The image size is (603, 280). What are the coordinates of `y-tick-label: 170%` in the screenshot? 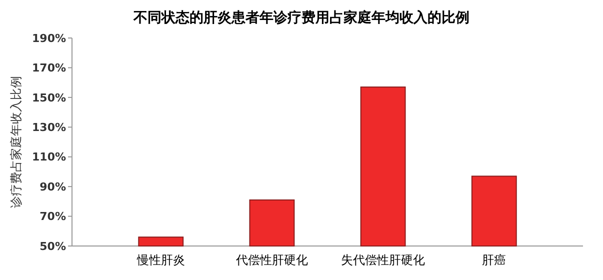 It's located at (49, 68).